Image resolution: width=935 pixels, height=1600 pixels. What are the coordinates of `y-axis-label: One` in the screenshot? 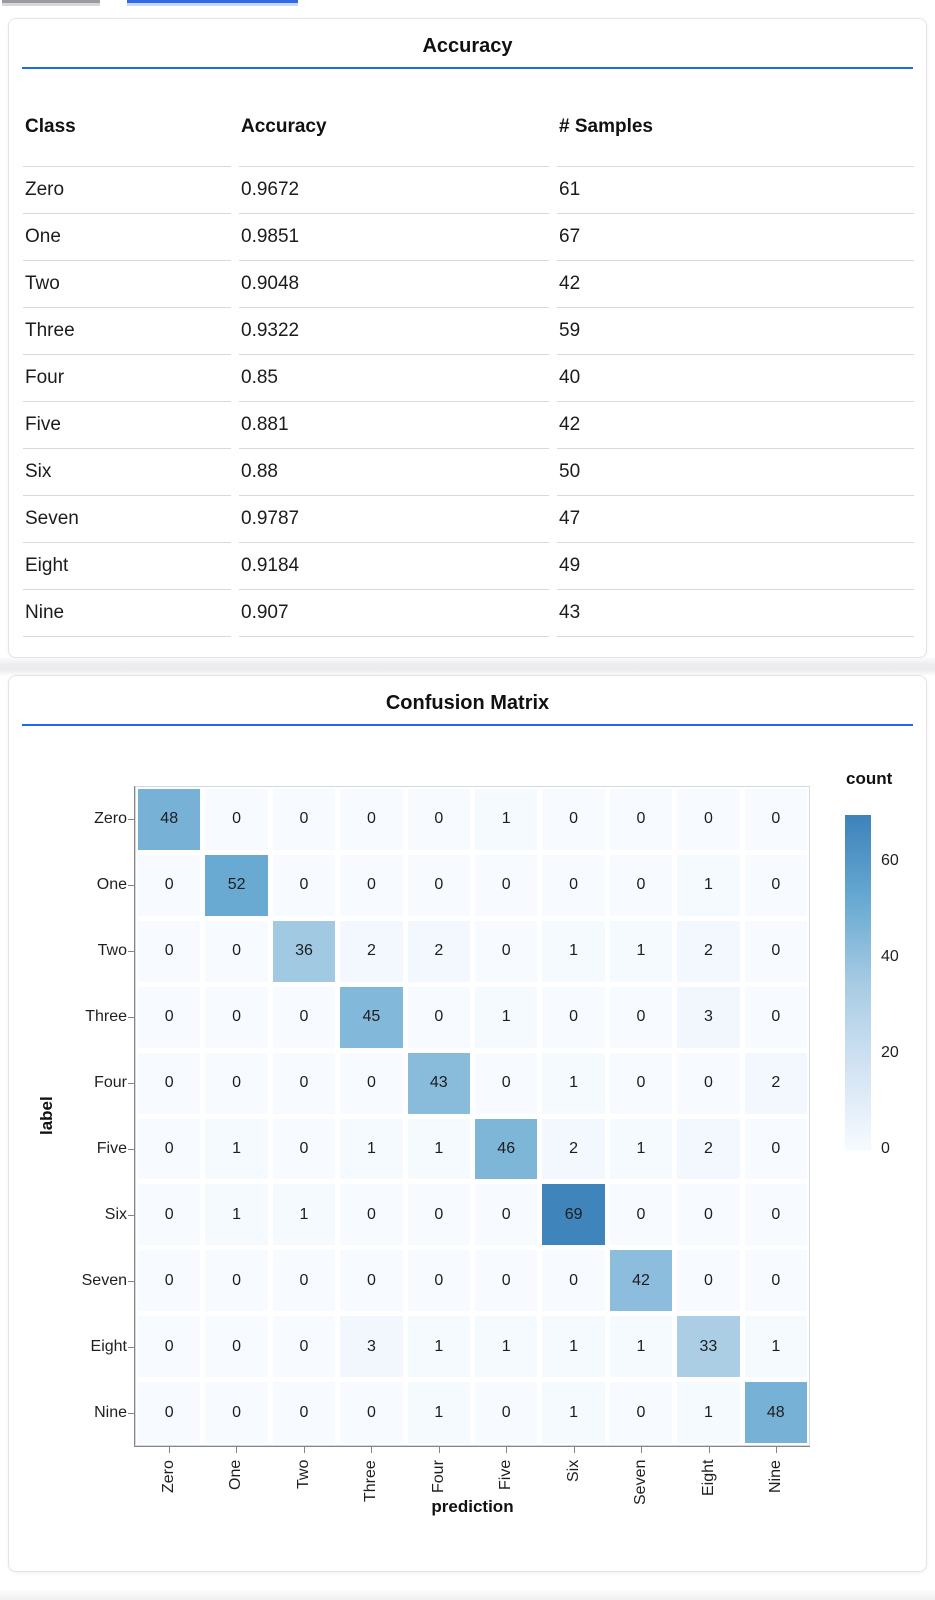 It's located at (111, 884).